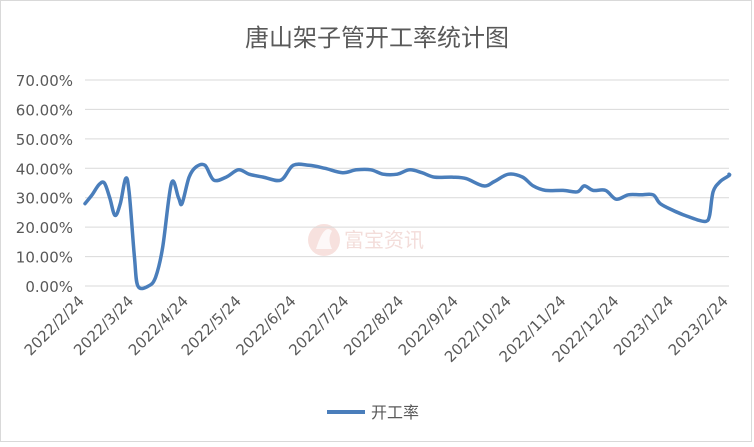 This screenshot has height=447, width=754. I want to click on y-tick-label: 20.00%, so click(44, 228).